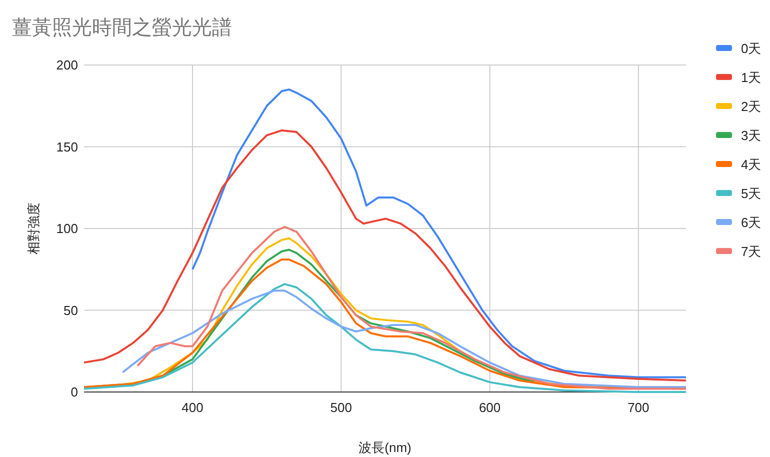 The width and height of the screenshot is (770, 457). Describe the element at coordinates (193, 407) in the screenshot. I see `x-tick-label: 400` at that location.